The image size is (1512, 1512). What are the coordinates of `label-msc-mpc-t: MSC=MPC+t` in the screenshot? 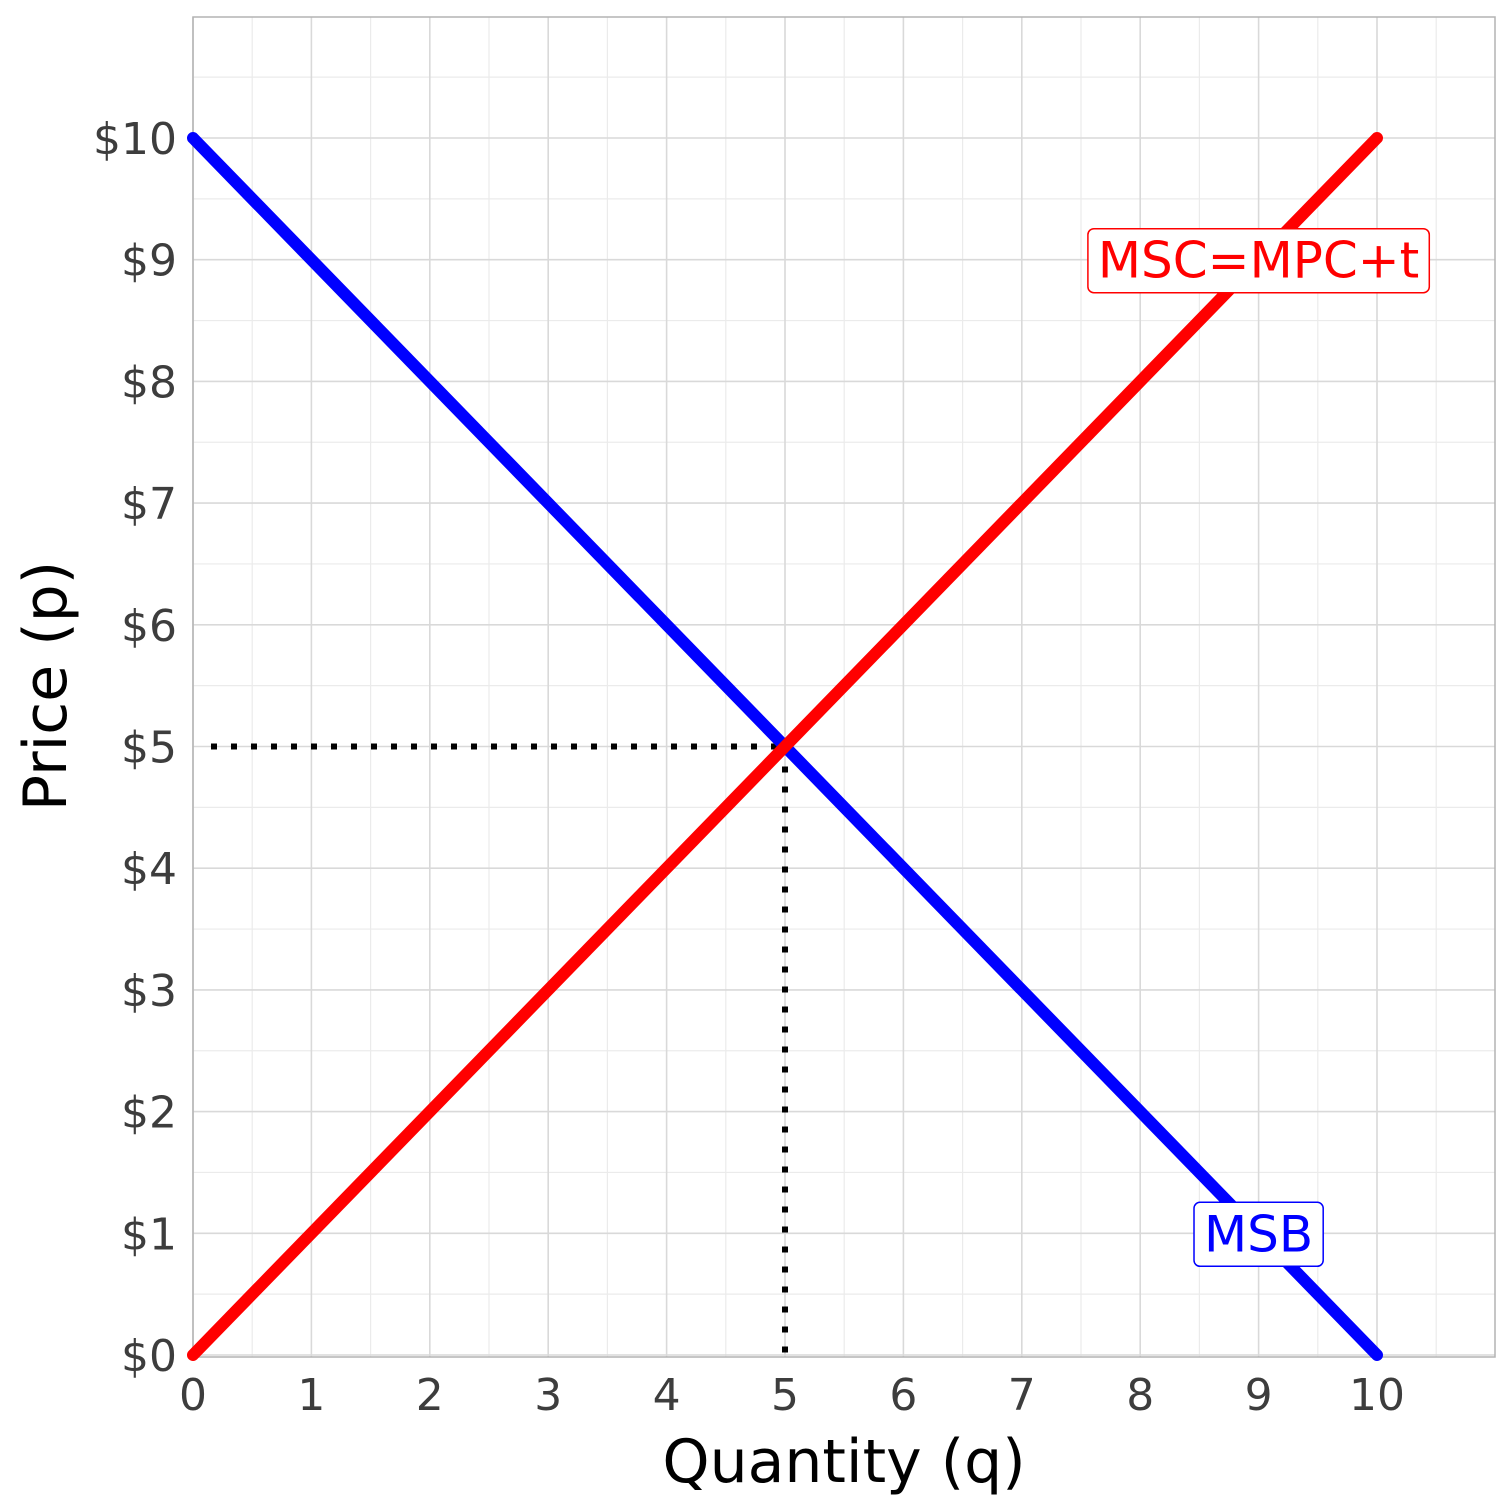 It's located at (1258, 261).